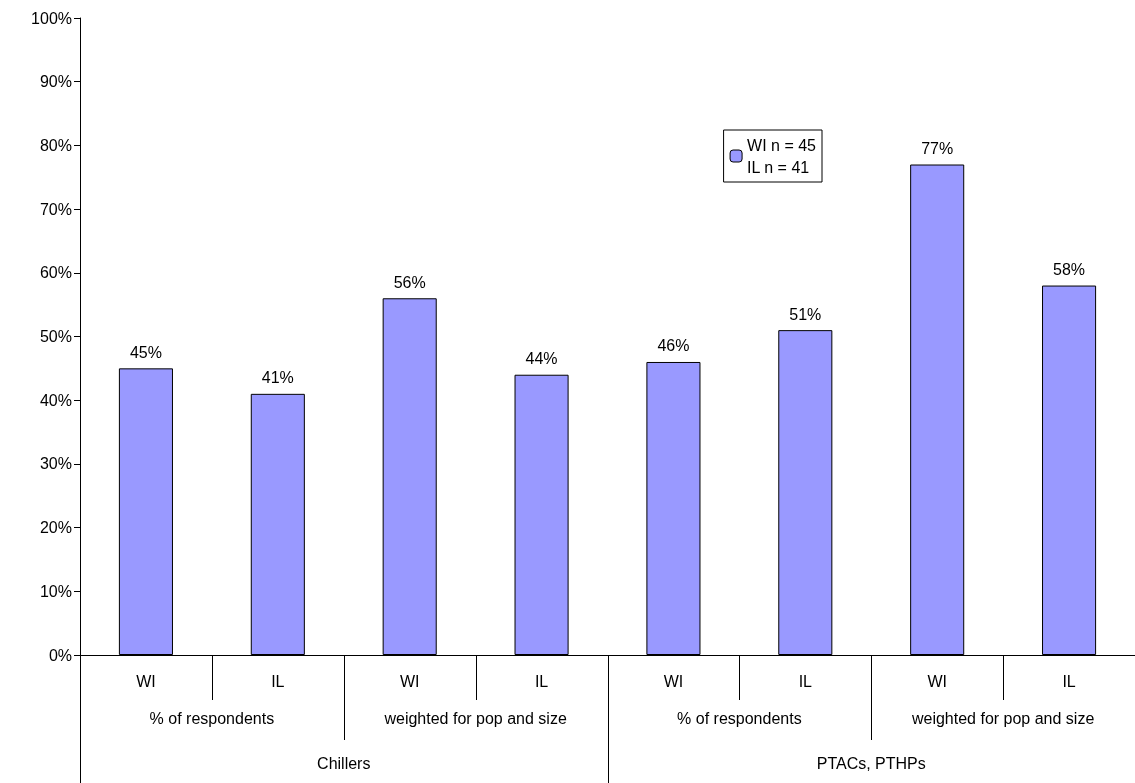 The image size is (1135, 783). What do you see at coordinates (673, 346) in the screenshot?
I see `data-label: 46%` at bounding box center [673, 346].